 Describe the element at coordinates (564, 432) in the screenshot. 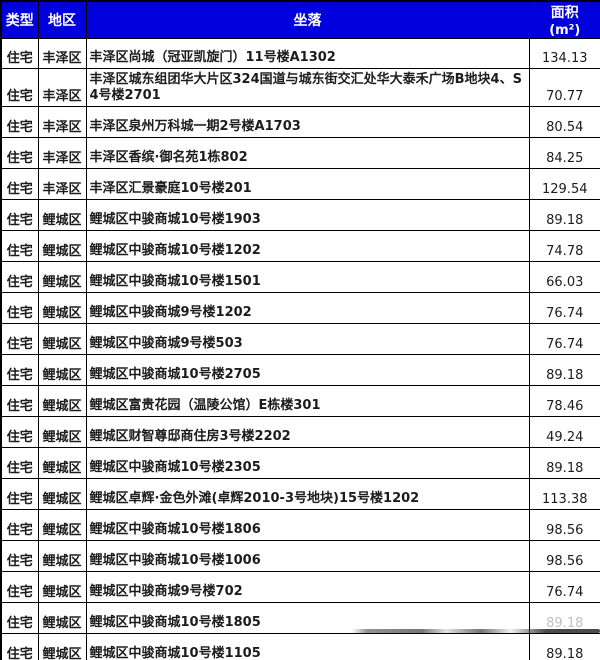

I see `cell-area: 49.24` at that location.